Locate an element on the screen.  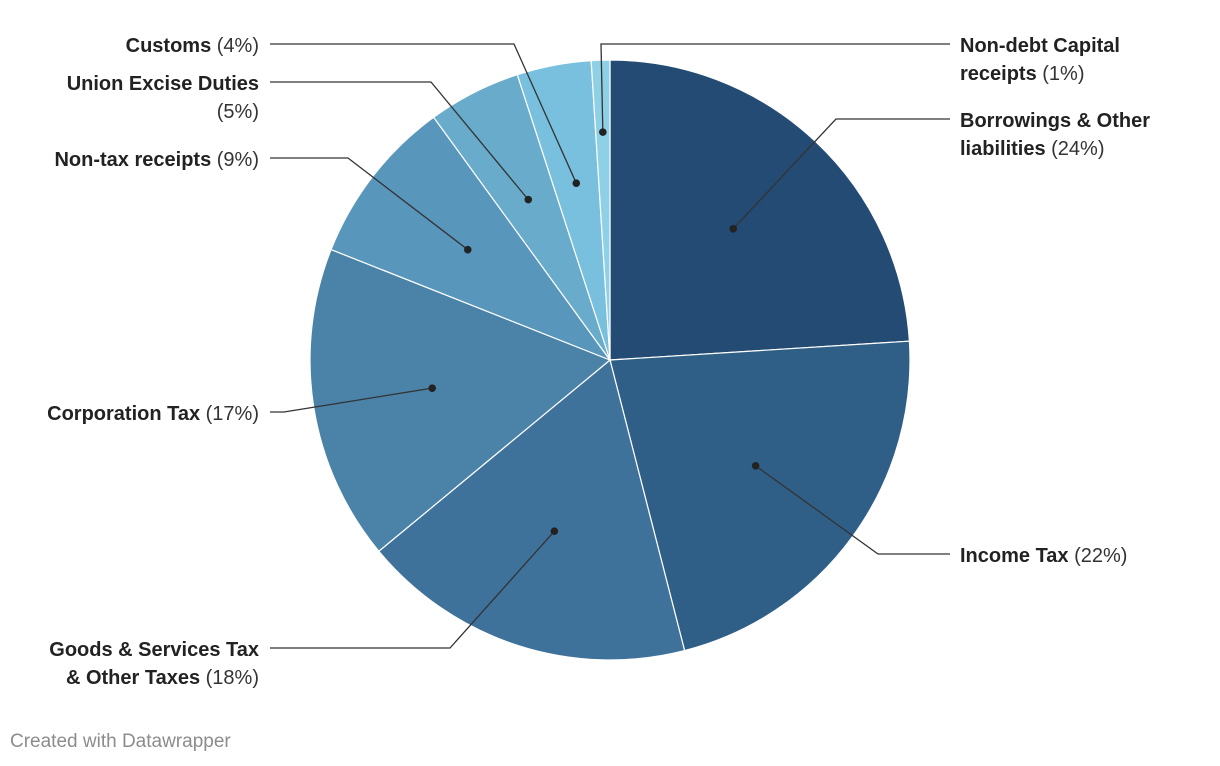
slice-label-6-line-1: Union Excise Duties is located at coordinates (163, 84).